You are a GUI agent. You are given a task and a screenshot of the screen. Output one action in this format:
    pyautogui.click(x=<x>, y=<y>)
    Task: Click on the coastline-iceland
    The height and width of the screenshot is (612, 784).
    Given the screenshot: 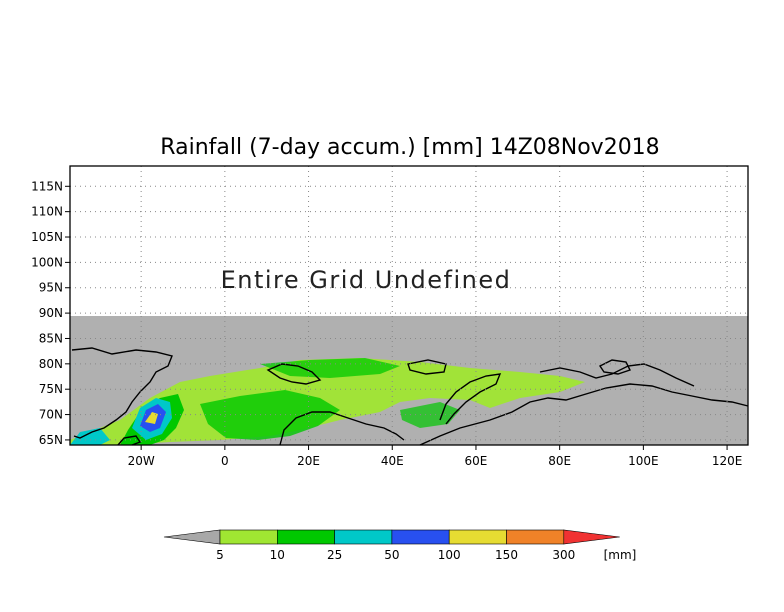 What is the action you would take?
    pyautogui.click(x=129, y=440)
    